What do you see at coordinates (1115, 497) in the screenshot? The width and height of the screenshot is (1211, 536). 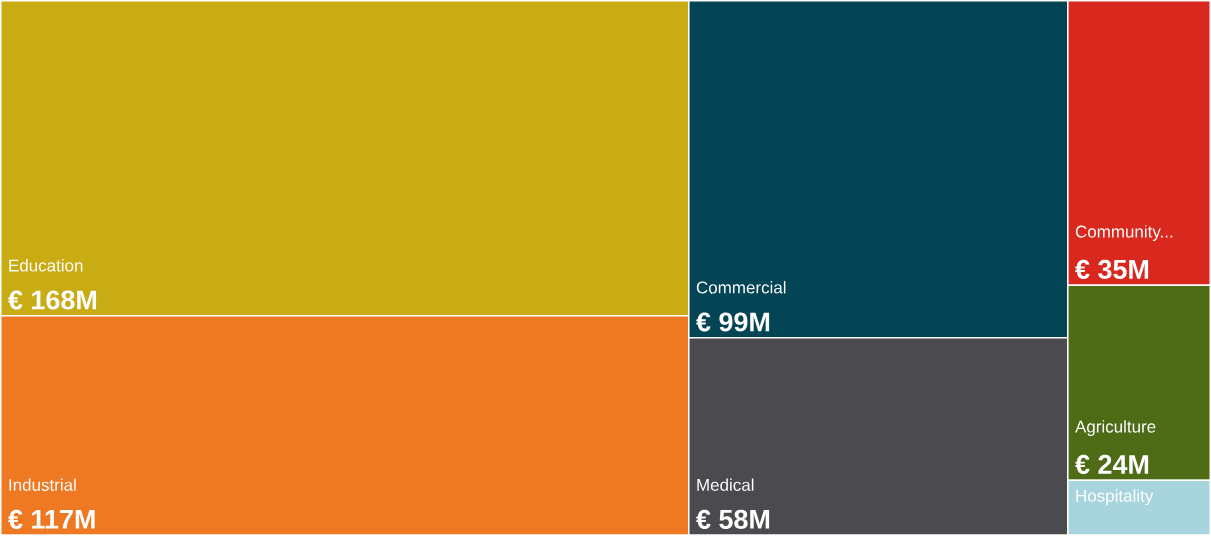 I see `category-label: Hospitality` at bounding box center [1115, 497].